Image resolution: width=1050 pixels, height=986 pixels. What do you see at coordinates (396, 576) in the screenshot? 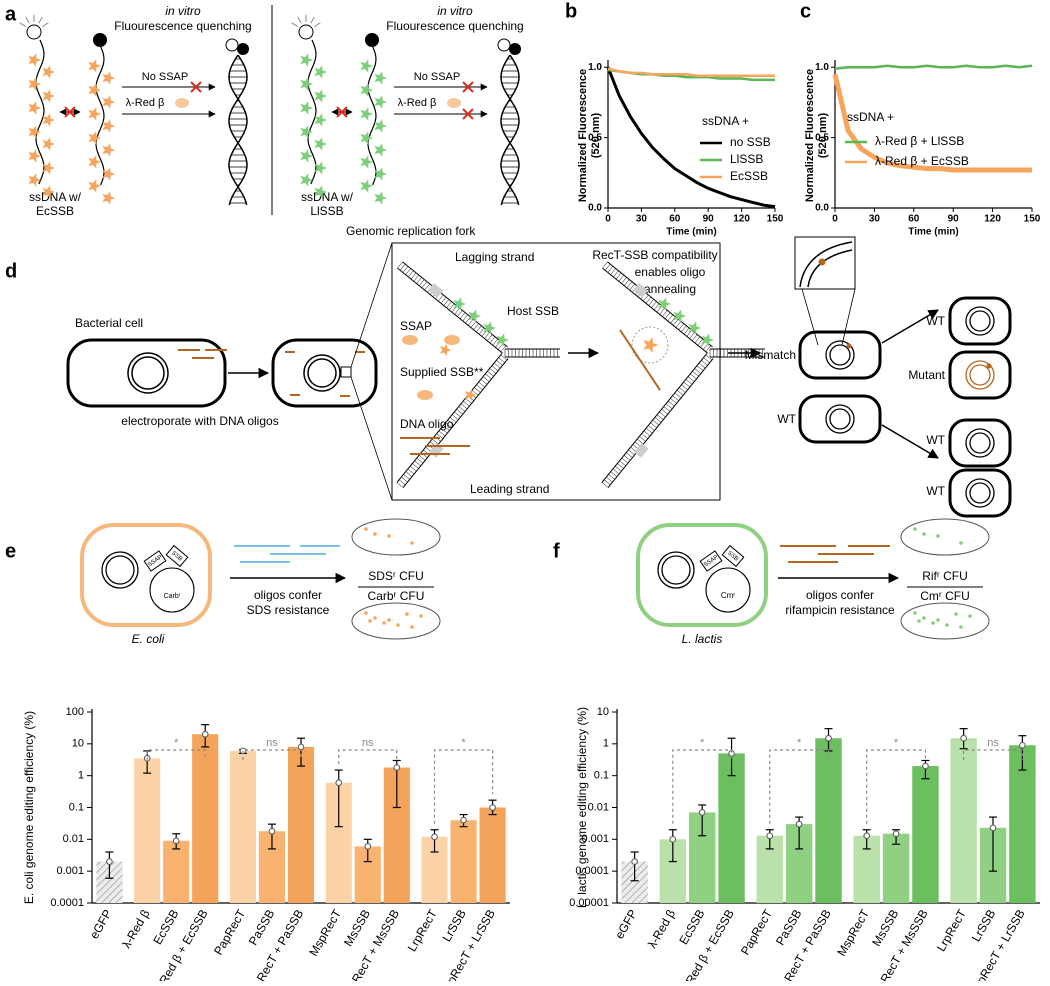
I see `ratio-top: SDSʳ CFU` at bounding box center [396, 576].